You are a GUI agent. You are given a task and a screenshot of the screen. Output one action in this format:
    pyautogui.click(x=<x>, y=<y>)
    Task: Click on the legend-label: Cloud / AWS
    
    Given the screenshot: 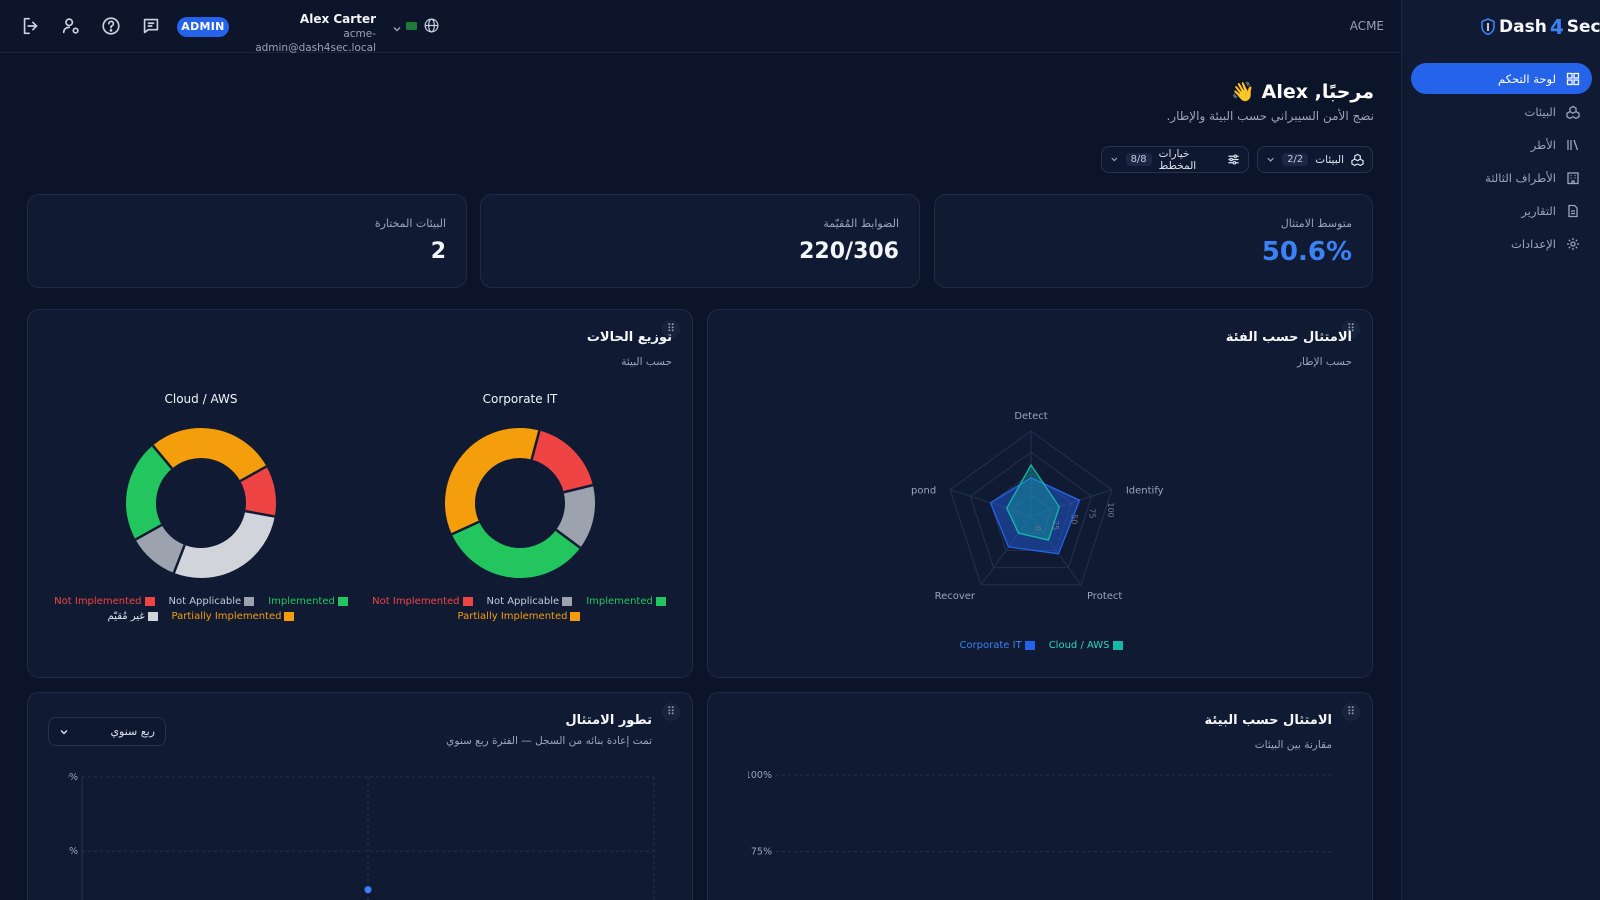 What is the action you would take?
    pyautogui.click(x=1079, y=645)
    